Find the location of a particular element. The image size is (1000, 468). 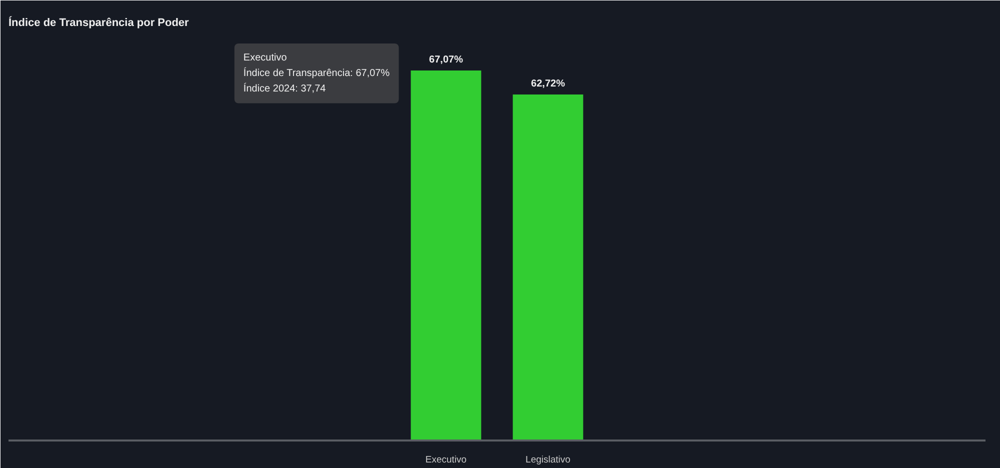

x-tick-label: Executivo is located at coordinates (446, 460).